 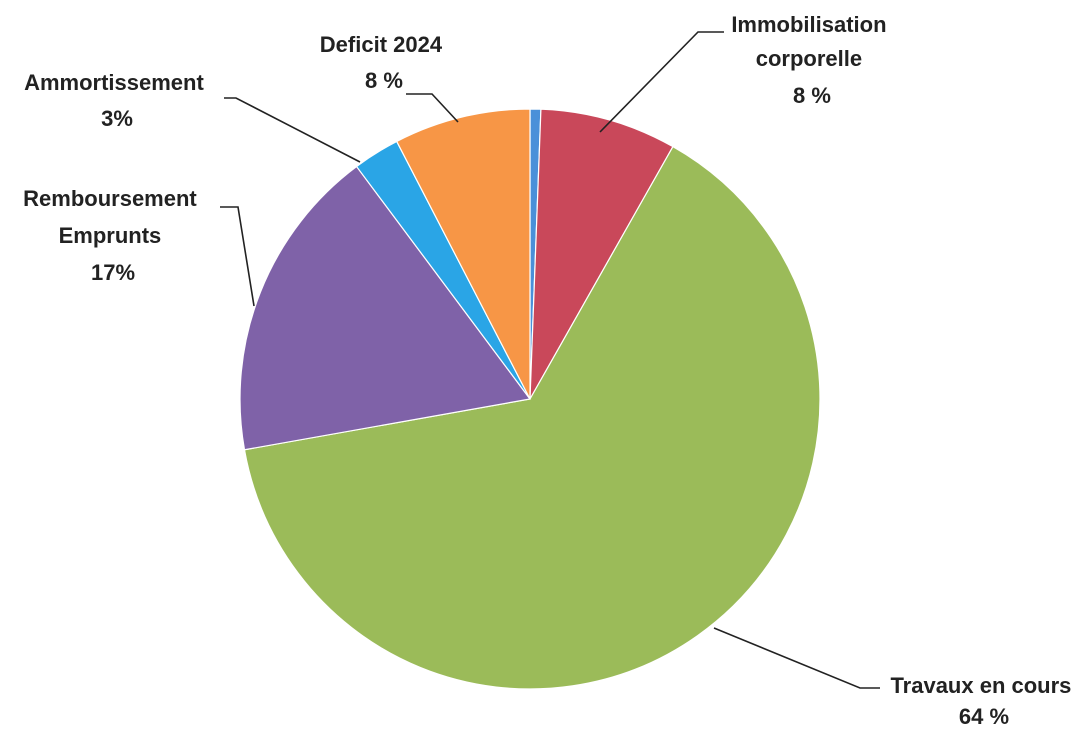 I want to click on label-immo: Immobilisation corporelle 8 %, so click(x=811, y=60).